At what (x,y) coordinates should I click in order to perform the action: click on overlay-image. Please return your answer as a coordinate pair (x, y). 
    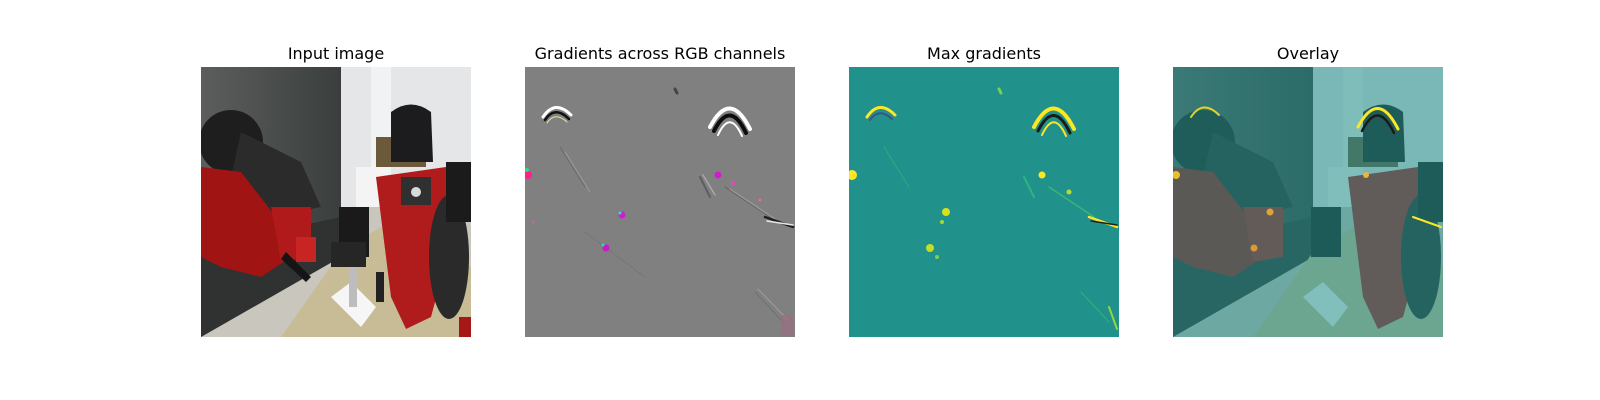
    Looking at the image, I should click on (1308, 202).